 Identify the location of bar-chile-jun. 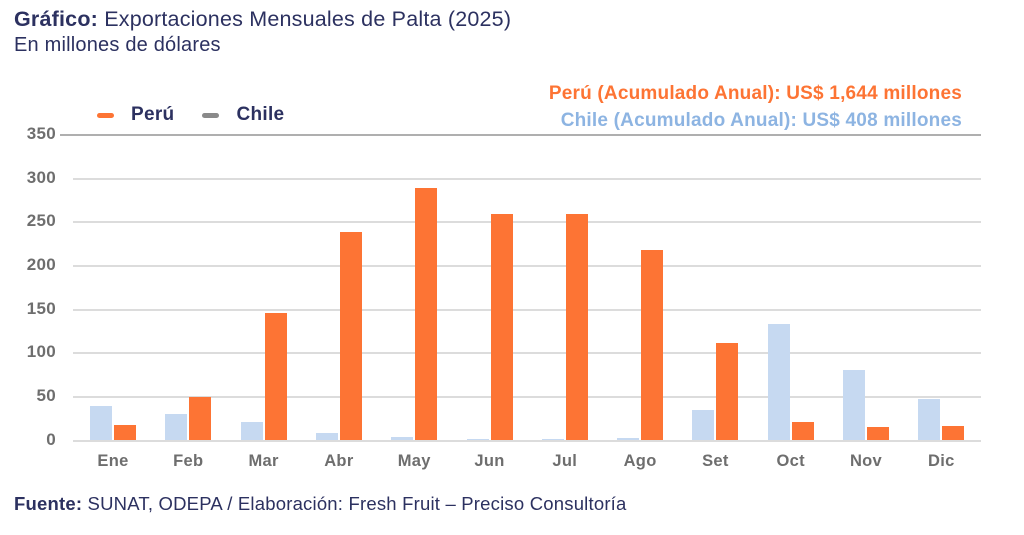
(477, 439).